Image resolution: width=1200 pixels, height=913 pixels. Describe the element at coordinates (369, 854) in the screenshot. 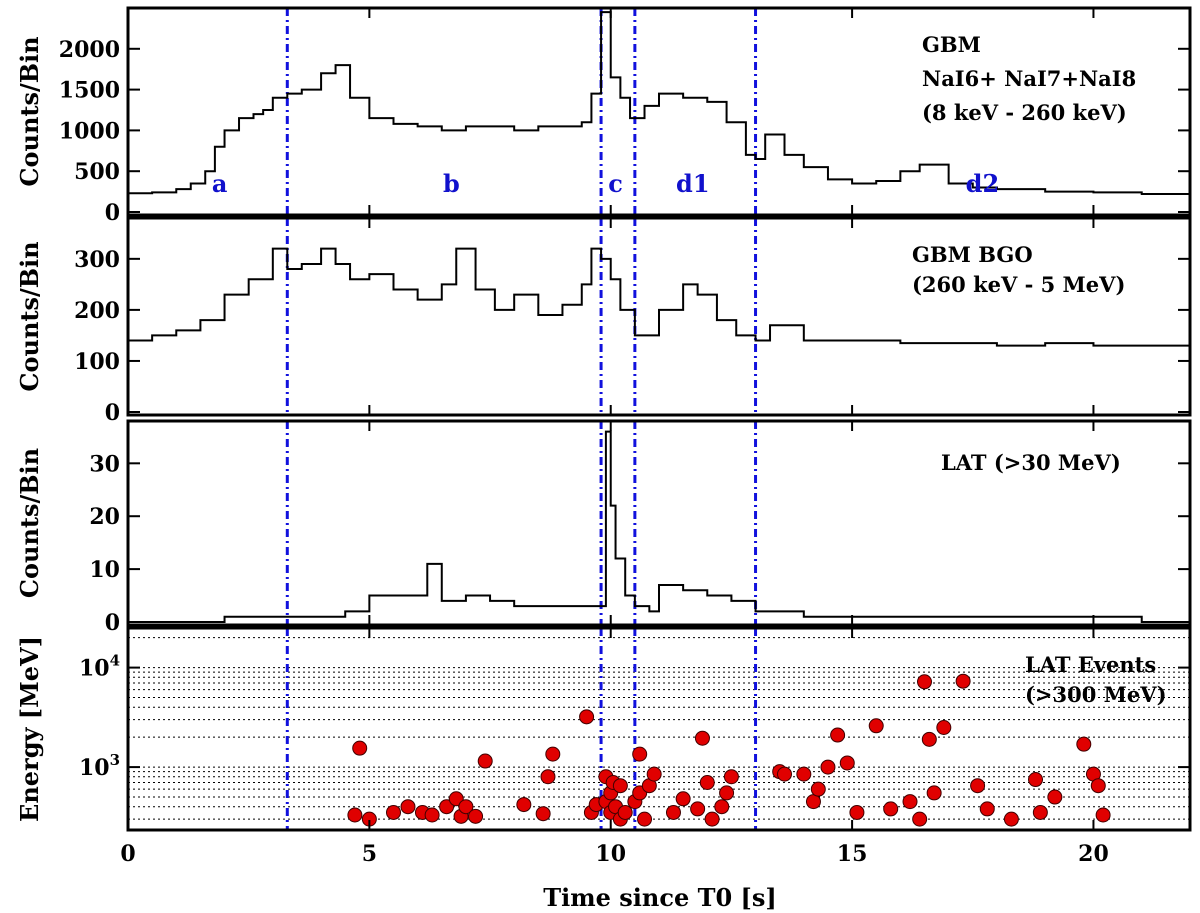

I see `x-tick-label: 5` at that location.